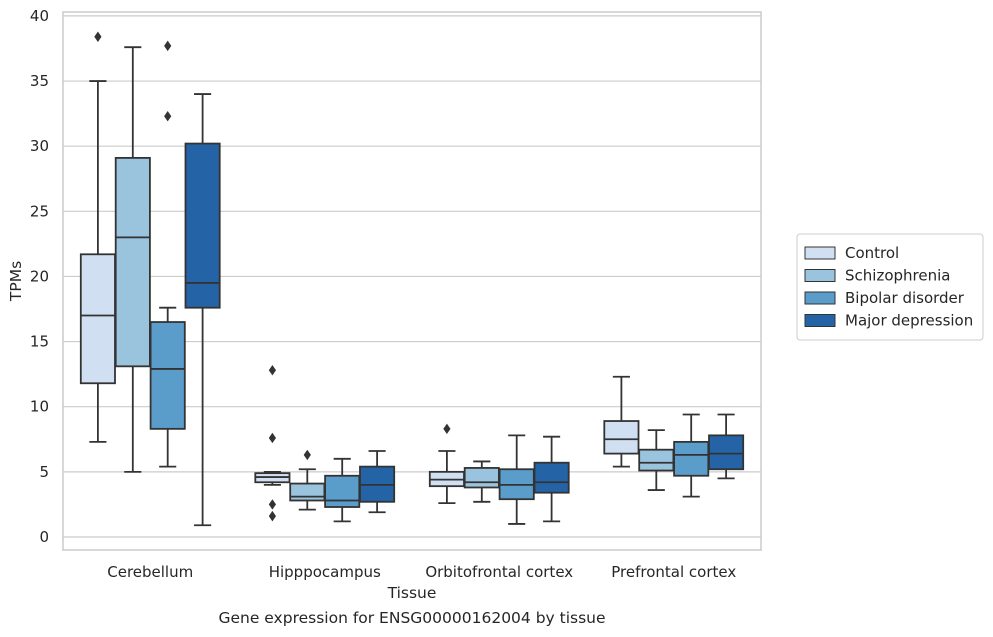 The width and height of the screenshot is (993, 637). I want to click on y-tick-label: 10, so click(39, 407).